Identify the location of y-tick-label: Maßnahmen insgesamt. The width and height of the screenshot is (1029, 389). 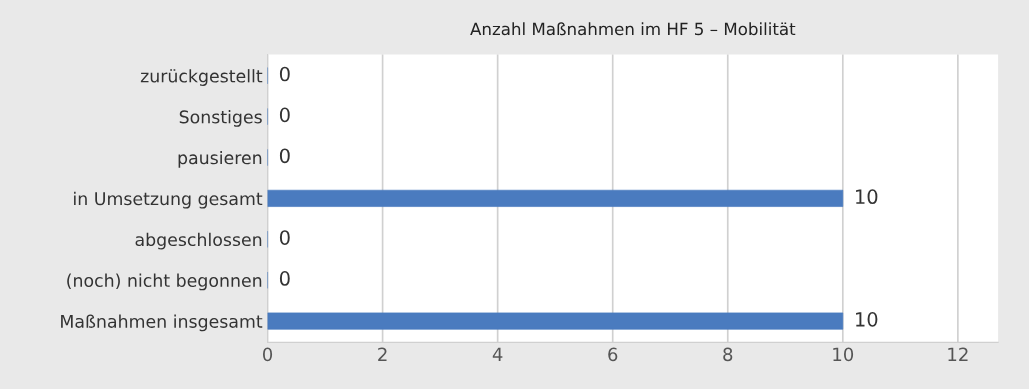
(162, 323).